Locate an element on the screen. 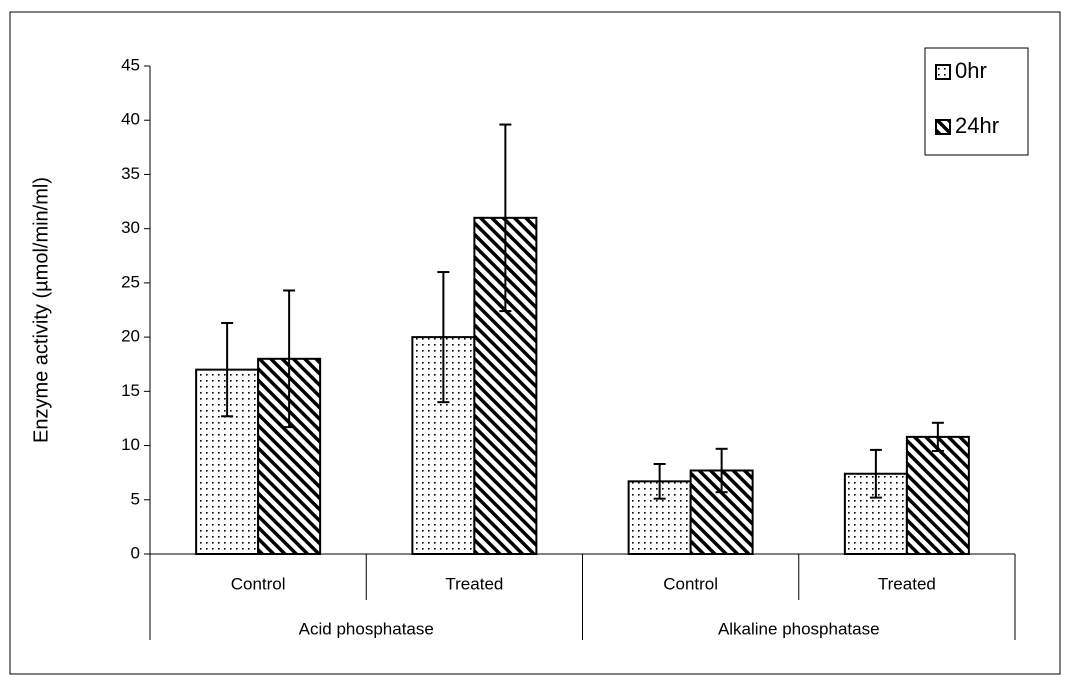  group-label: Acid phosphatase is located at coordinates (366, 628).